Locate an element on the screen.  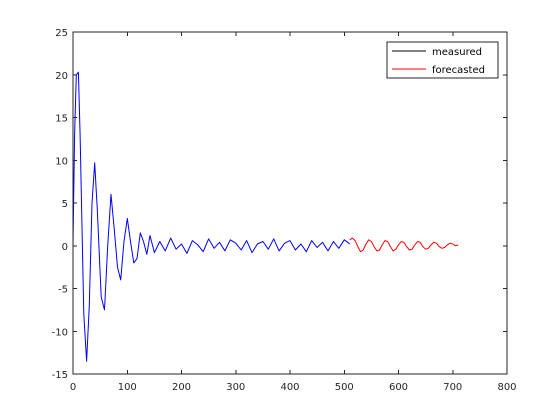
x-tick-label: 100 is located at coordinates (127, 387).